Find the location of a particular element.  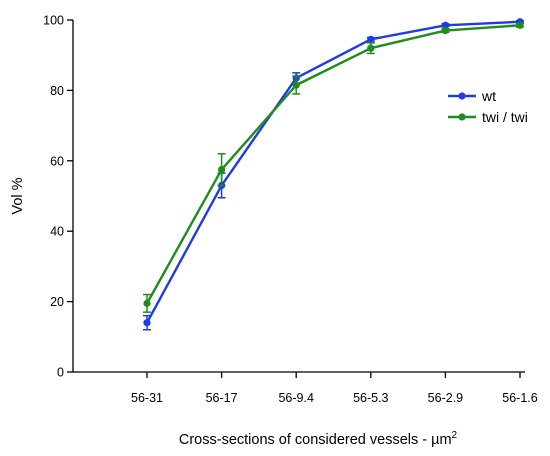

y-axis: 0 20 40 60 80 100 is located at coordinates (58, 197).